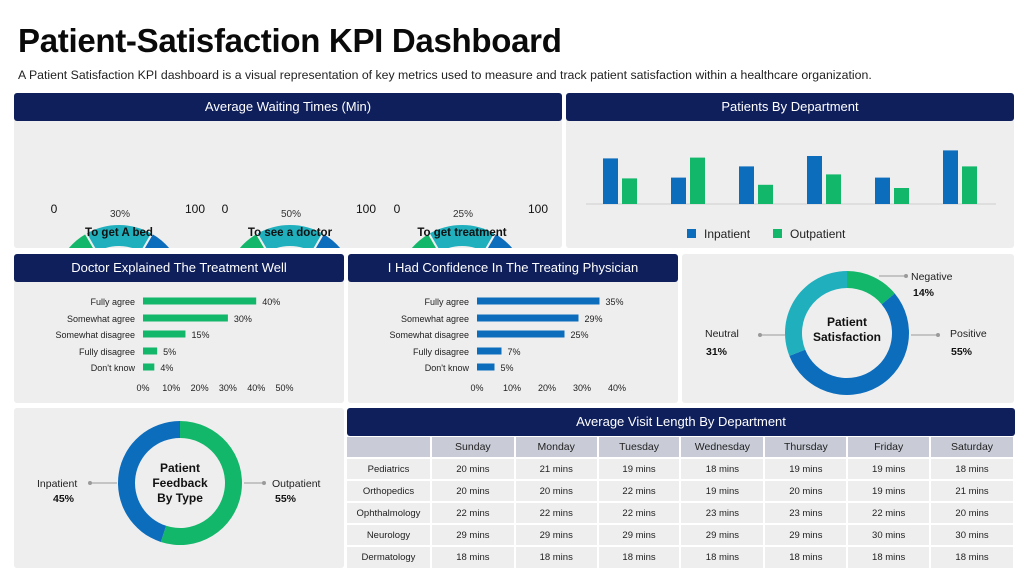 This screenshot has width=1024, height=576. Describe the element at coordinates (681, 422) in the screenshot. I see `visit-length-header: Average Visit Length By Department` at that location.